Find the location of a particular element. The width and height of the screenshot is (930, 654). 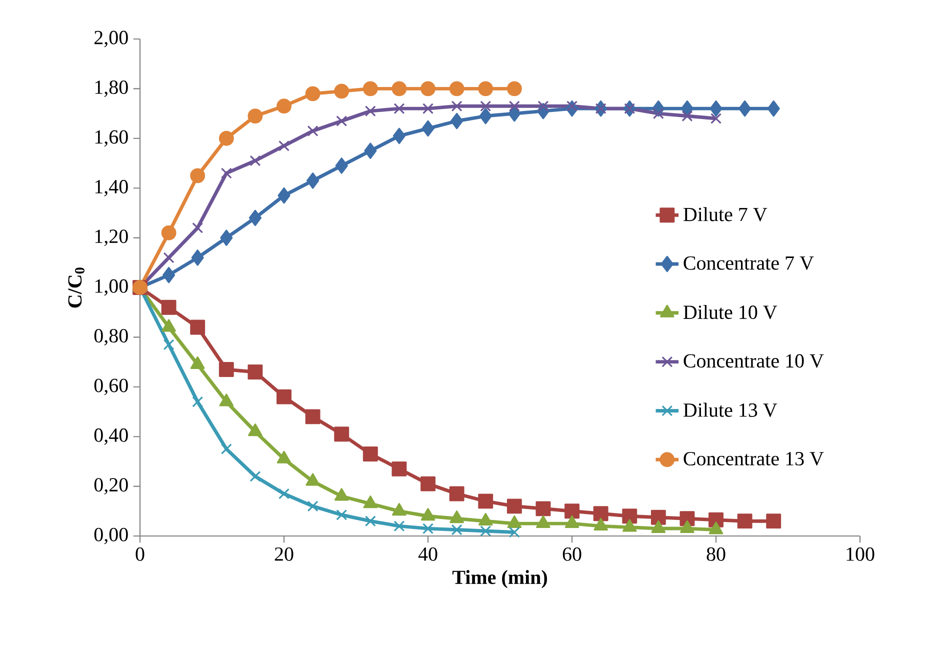

y-tick-label: 0,80 is located at coordinates (111, 337).